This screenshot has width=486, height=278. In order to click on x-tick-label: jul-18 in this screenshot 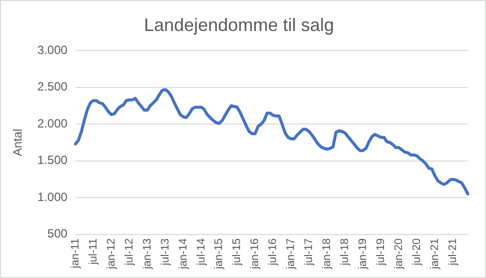, I will do `click(345, 252)`.